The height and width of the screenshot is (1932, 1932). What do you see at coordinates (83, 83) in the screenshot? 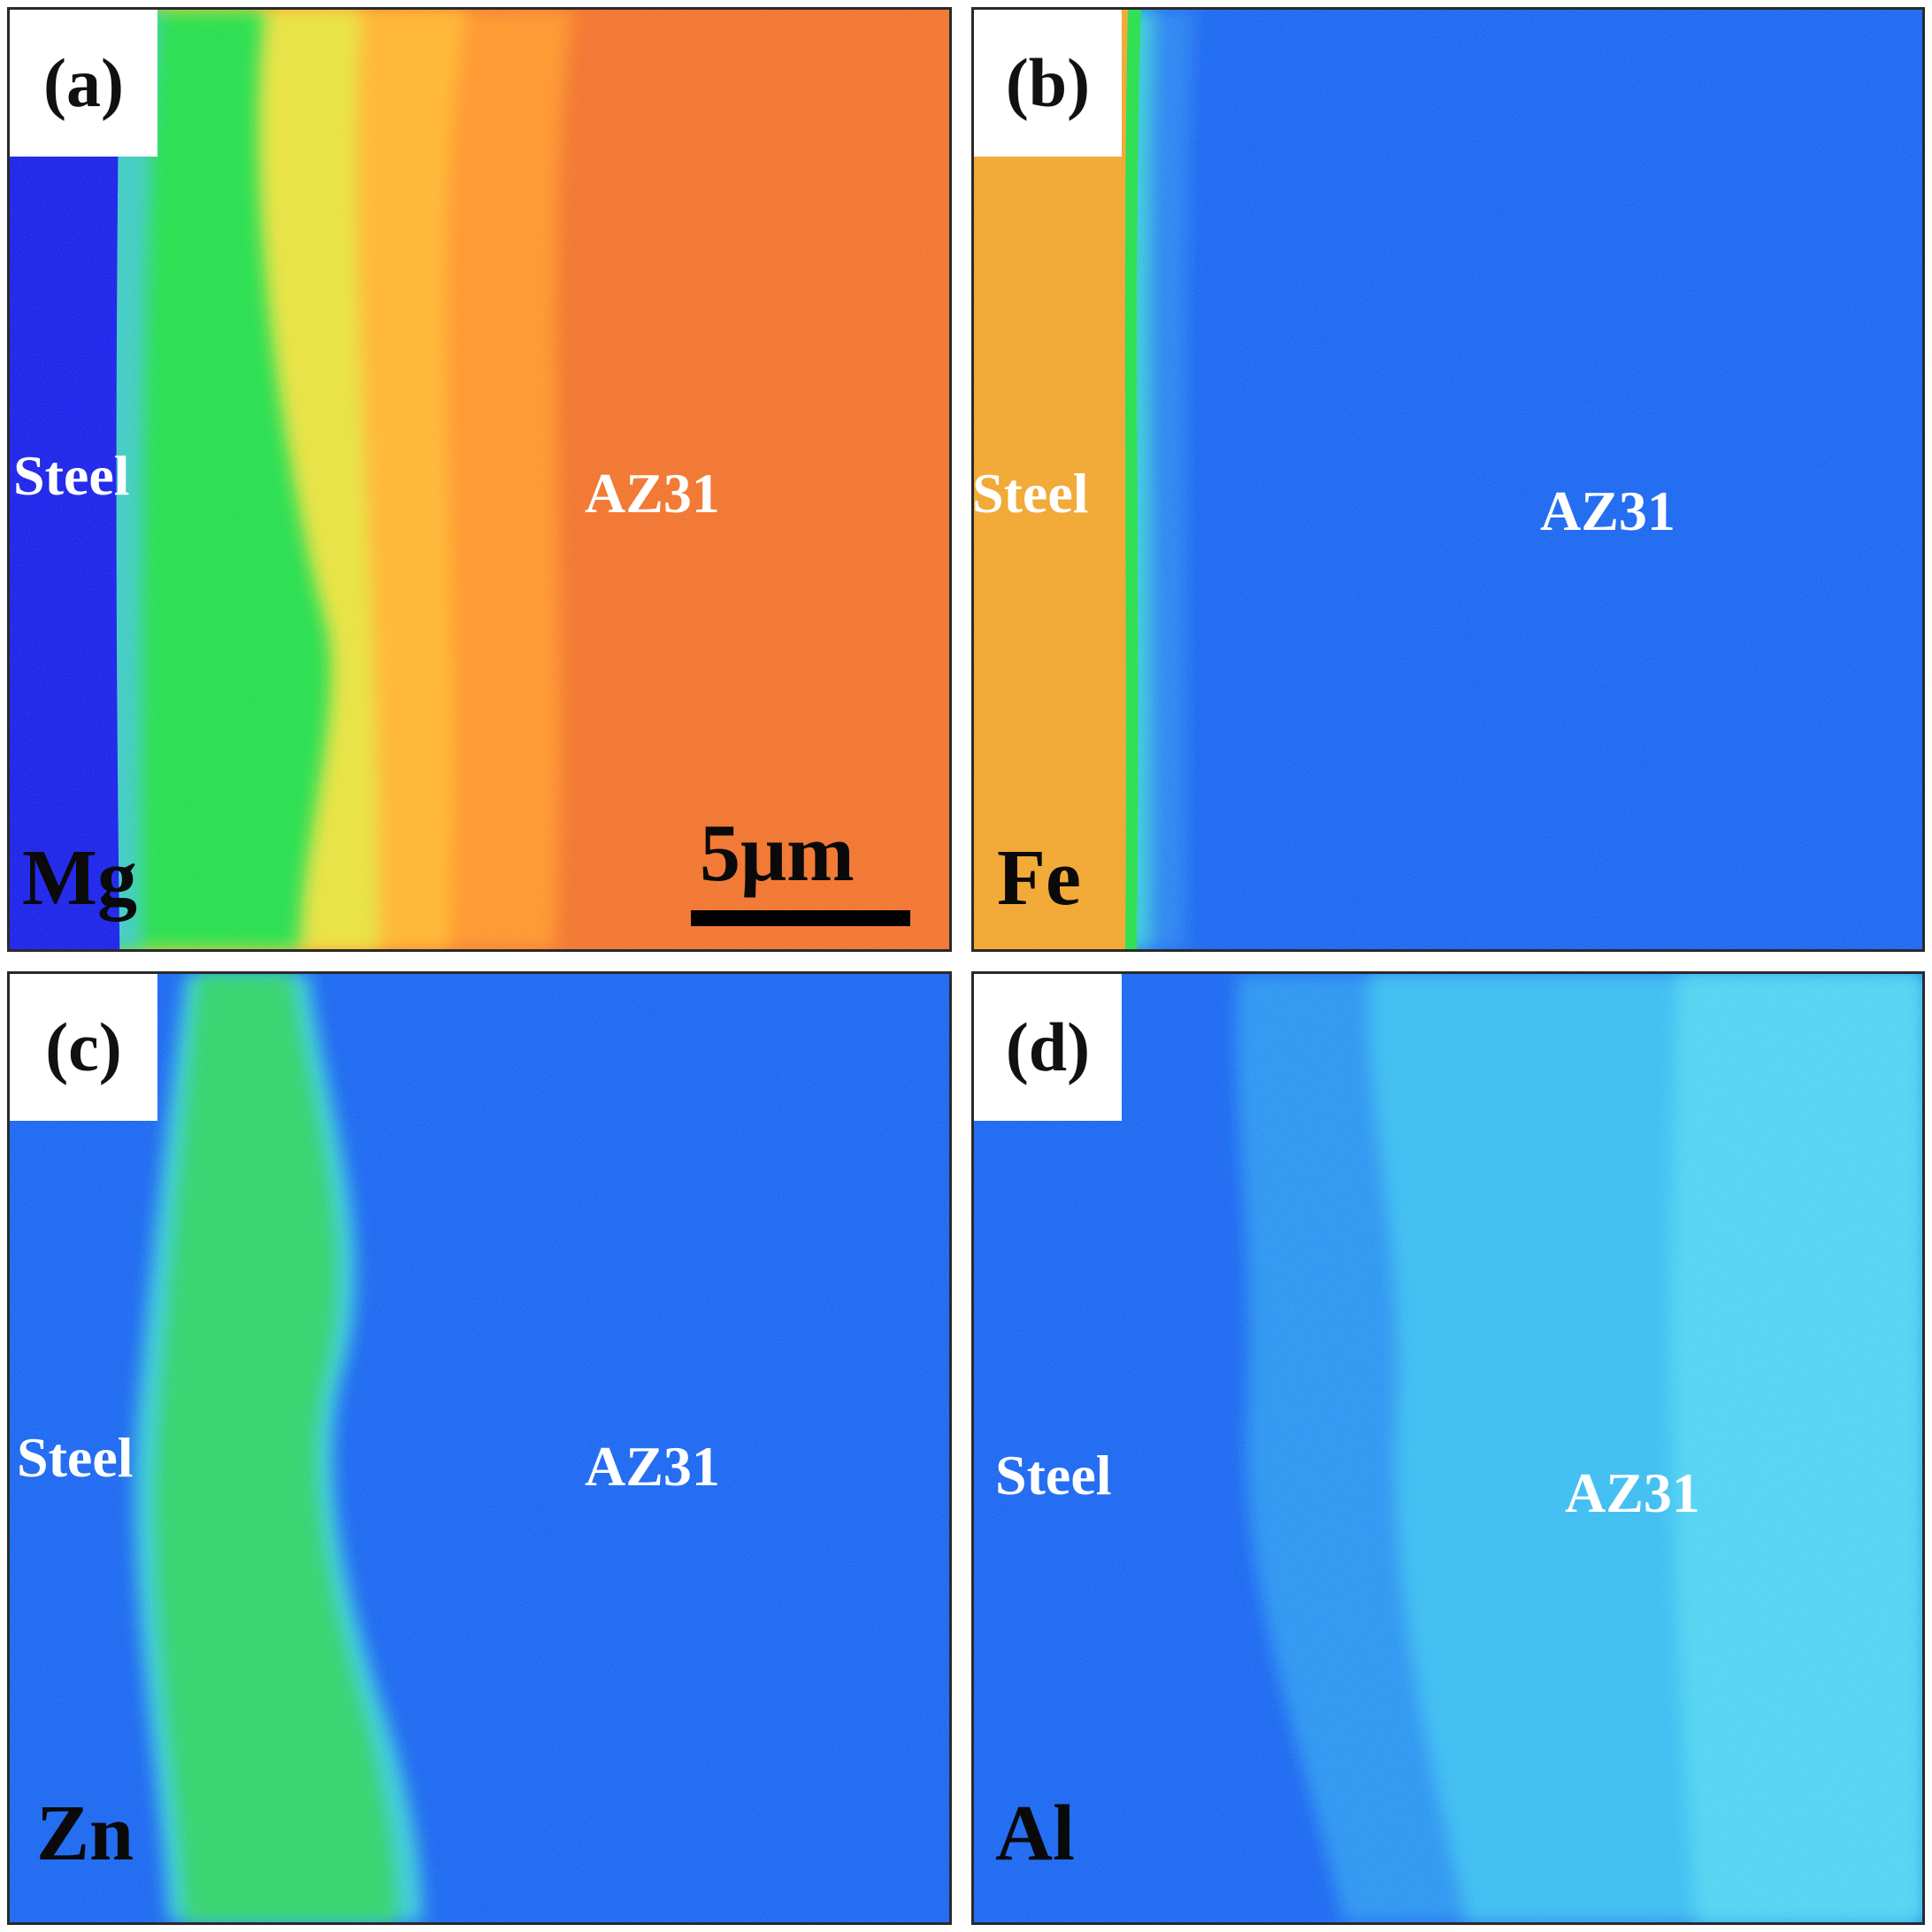
I see `panel-a-label: (a)` at bounding box center [83, 83].